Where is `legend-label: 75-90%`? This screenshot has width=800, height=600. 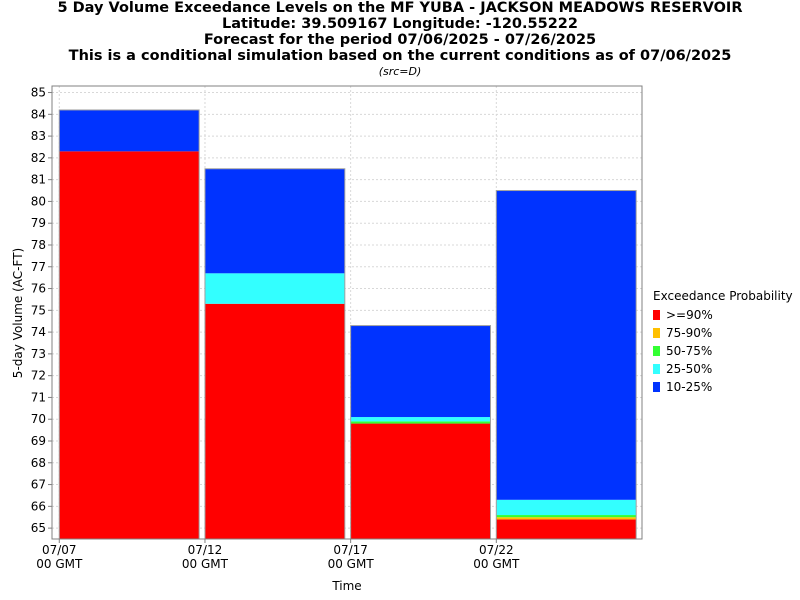
legend-label: 75-90% is located at coordinates (689, 333).